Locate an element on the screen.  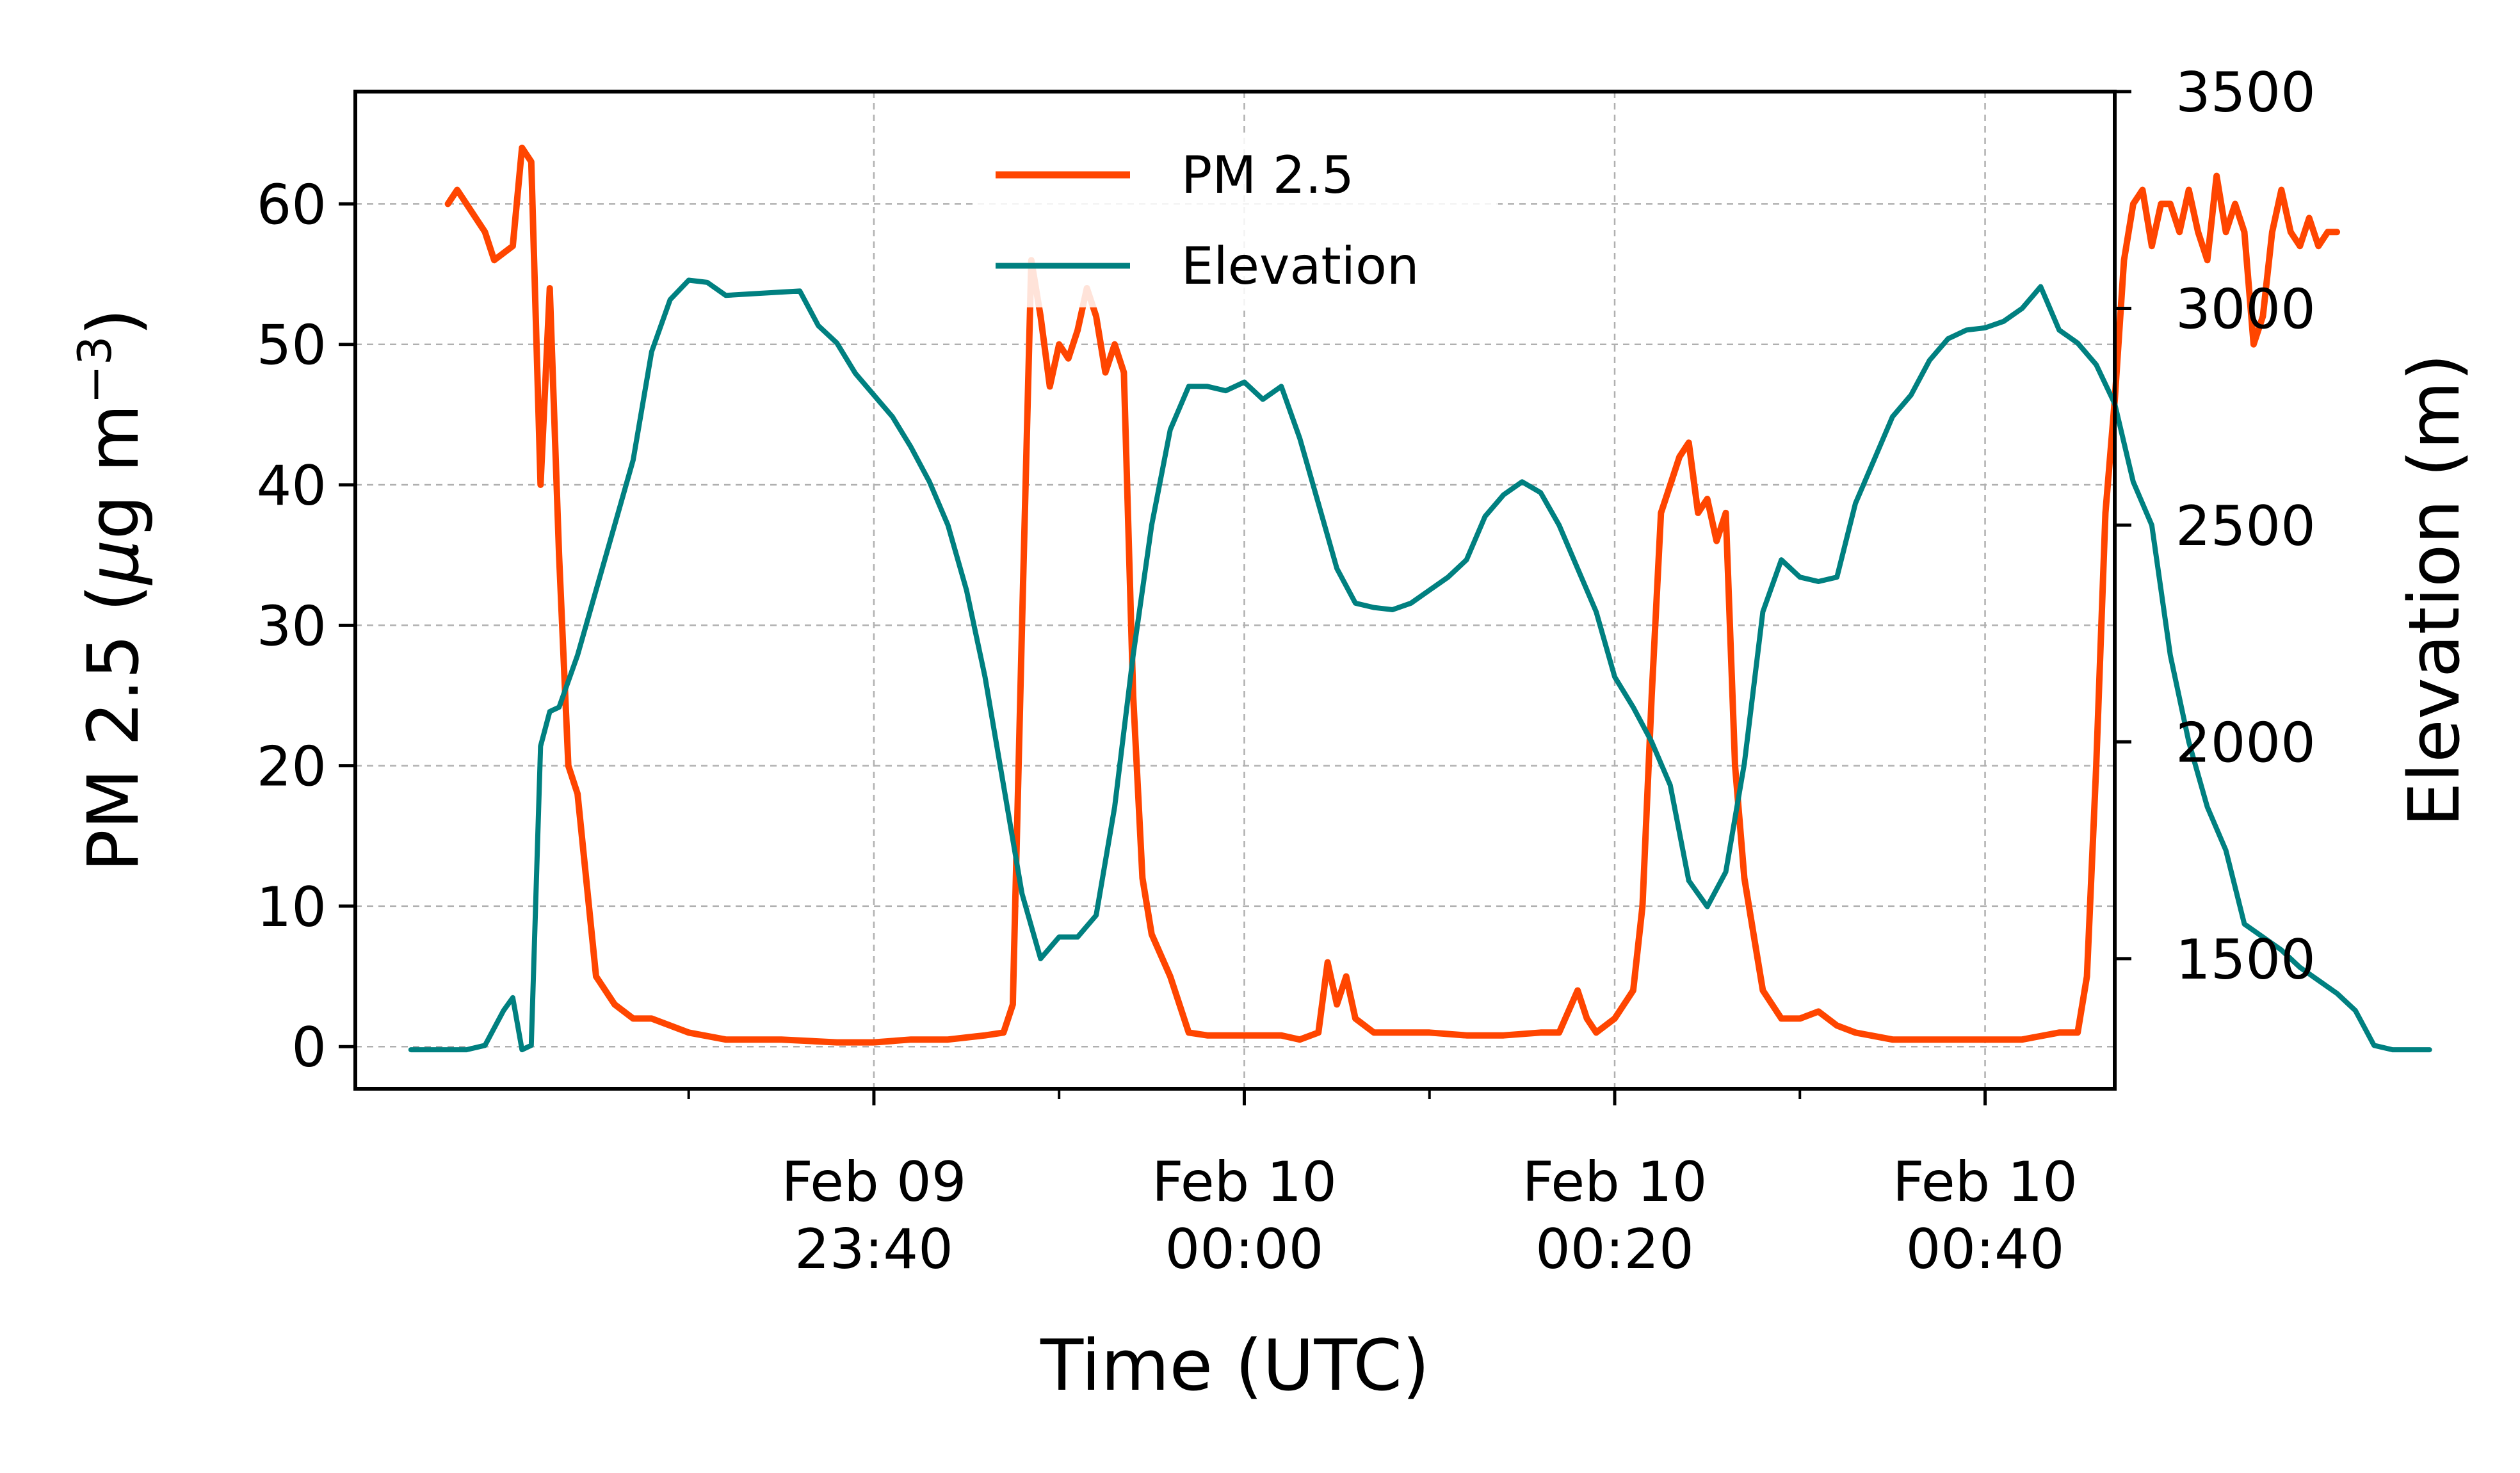
legend: PM 2.5 Elevation is located at coordinates (1235, 220).